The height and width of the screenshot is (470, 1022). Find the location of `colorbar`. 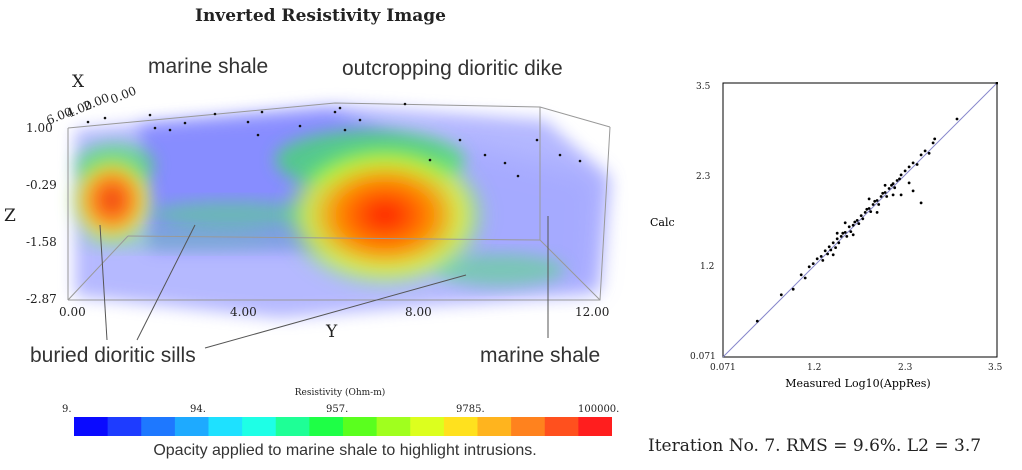

colorbar is located at coordinates (343, 426).